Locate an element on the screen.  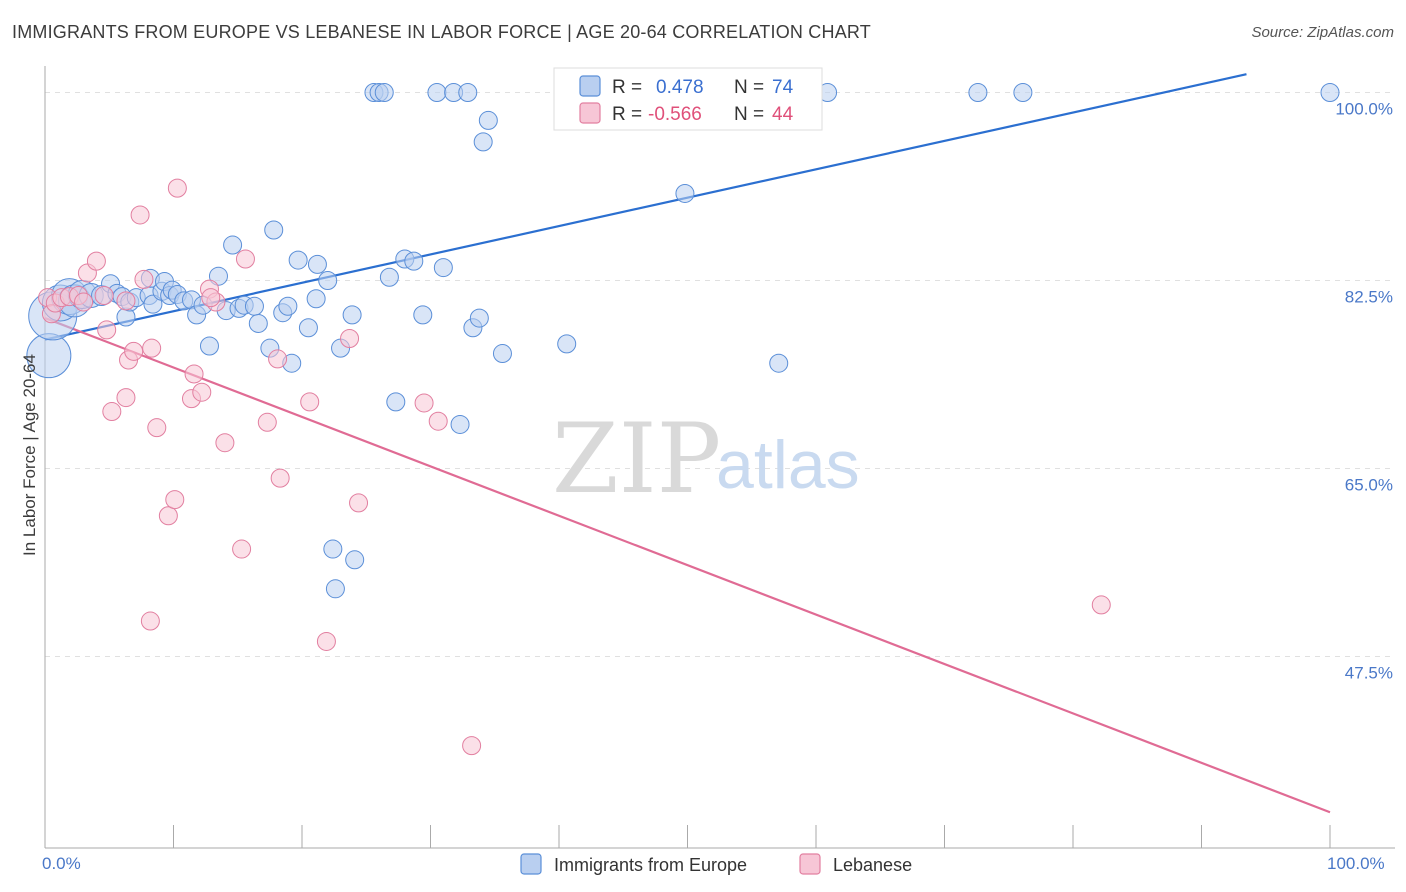
legend-swatch-pink is located at coordinates (590, 113).